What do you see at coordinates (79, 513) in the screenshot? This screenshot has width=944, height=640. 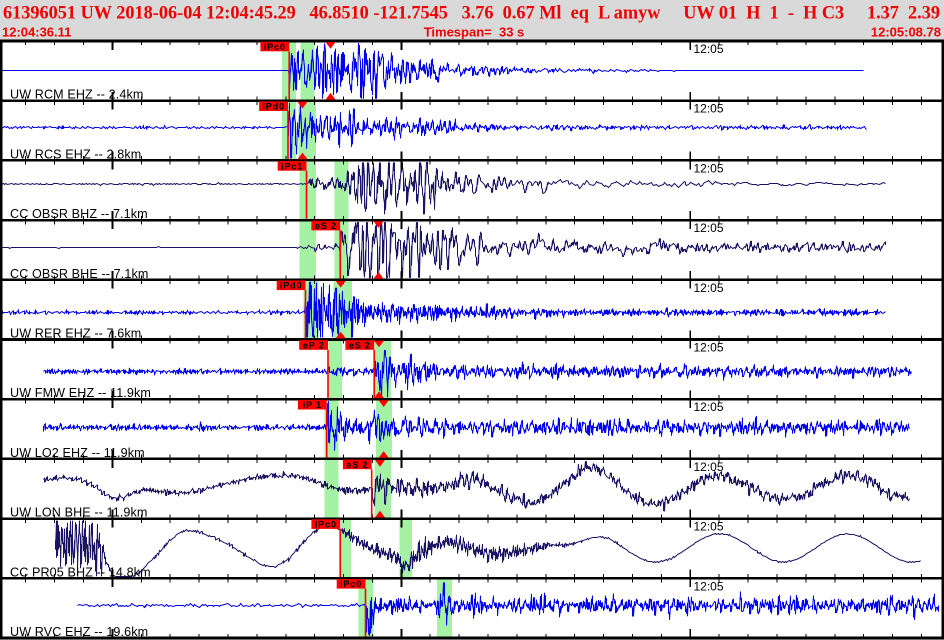 I see `svg-text: UW LON BHE -- 11.9km` at bounding box center [79, 513].